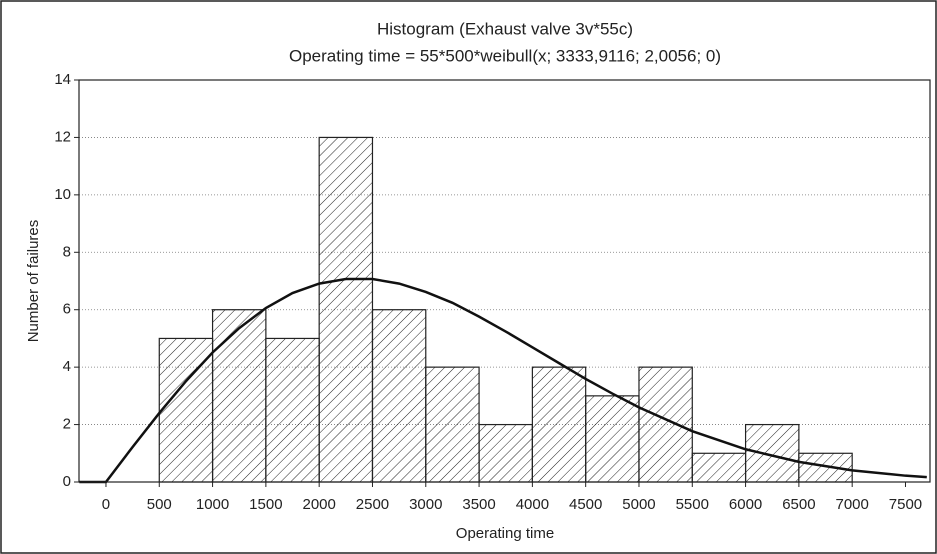 The image size is (937, 554). Describe the element at coordinates (318, 504) in the screenshot. I see `x-tick-label: 2000` at that location.